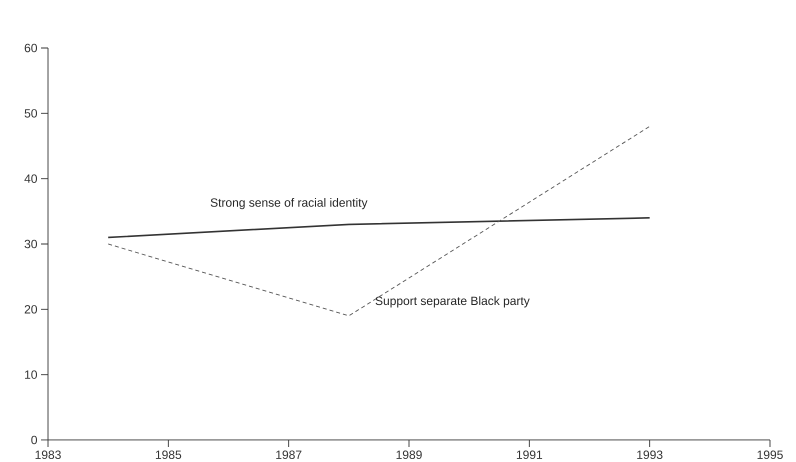 The width and height of the screenshot is (796, 462). Describe the element at coordinates (649, 454) in the screenshot. I see `x-tick-label: 1993` at that location.